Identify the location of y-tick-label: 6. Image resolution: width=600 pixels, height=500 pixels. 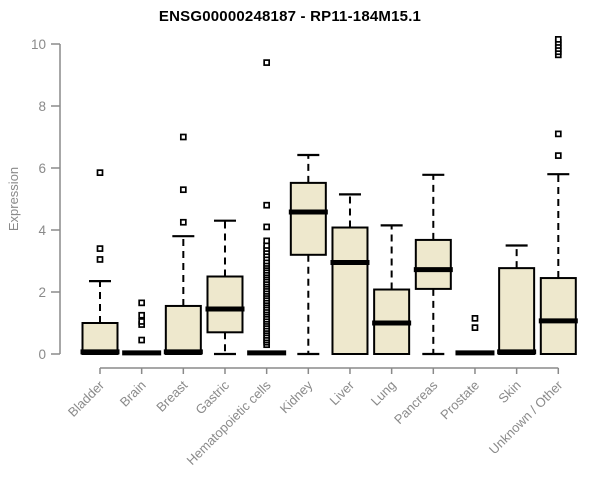
(42, 168).